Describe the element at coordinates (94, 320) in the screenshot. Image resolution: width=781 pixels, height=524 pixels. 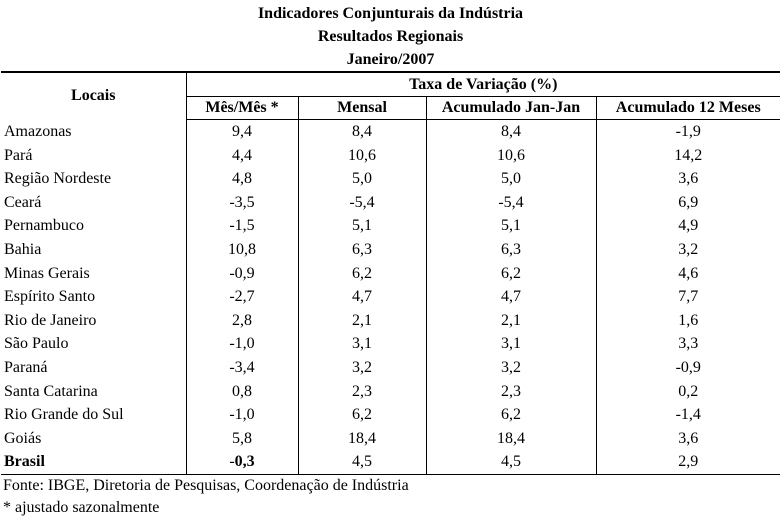
I see `row-local: Rio de Janeiro` at that location.